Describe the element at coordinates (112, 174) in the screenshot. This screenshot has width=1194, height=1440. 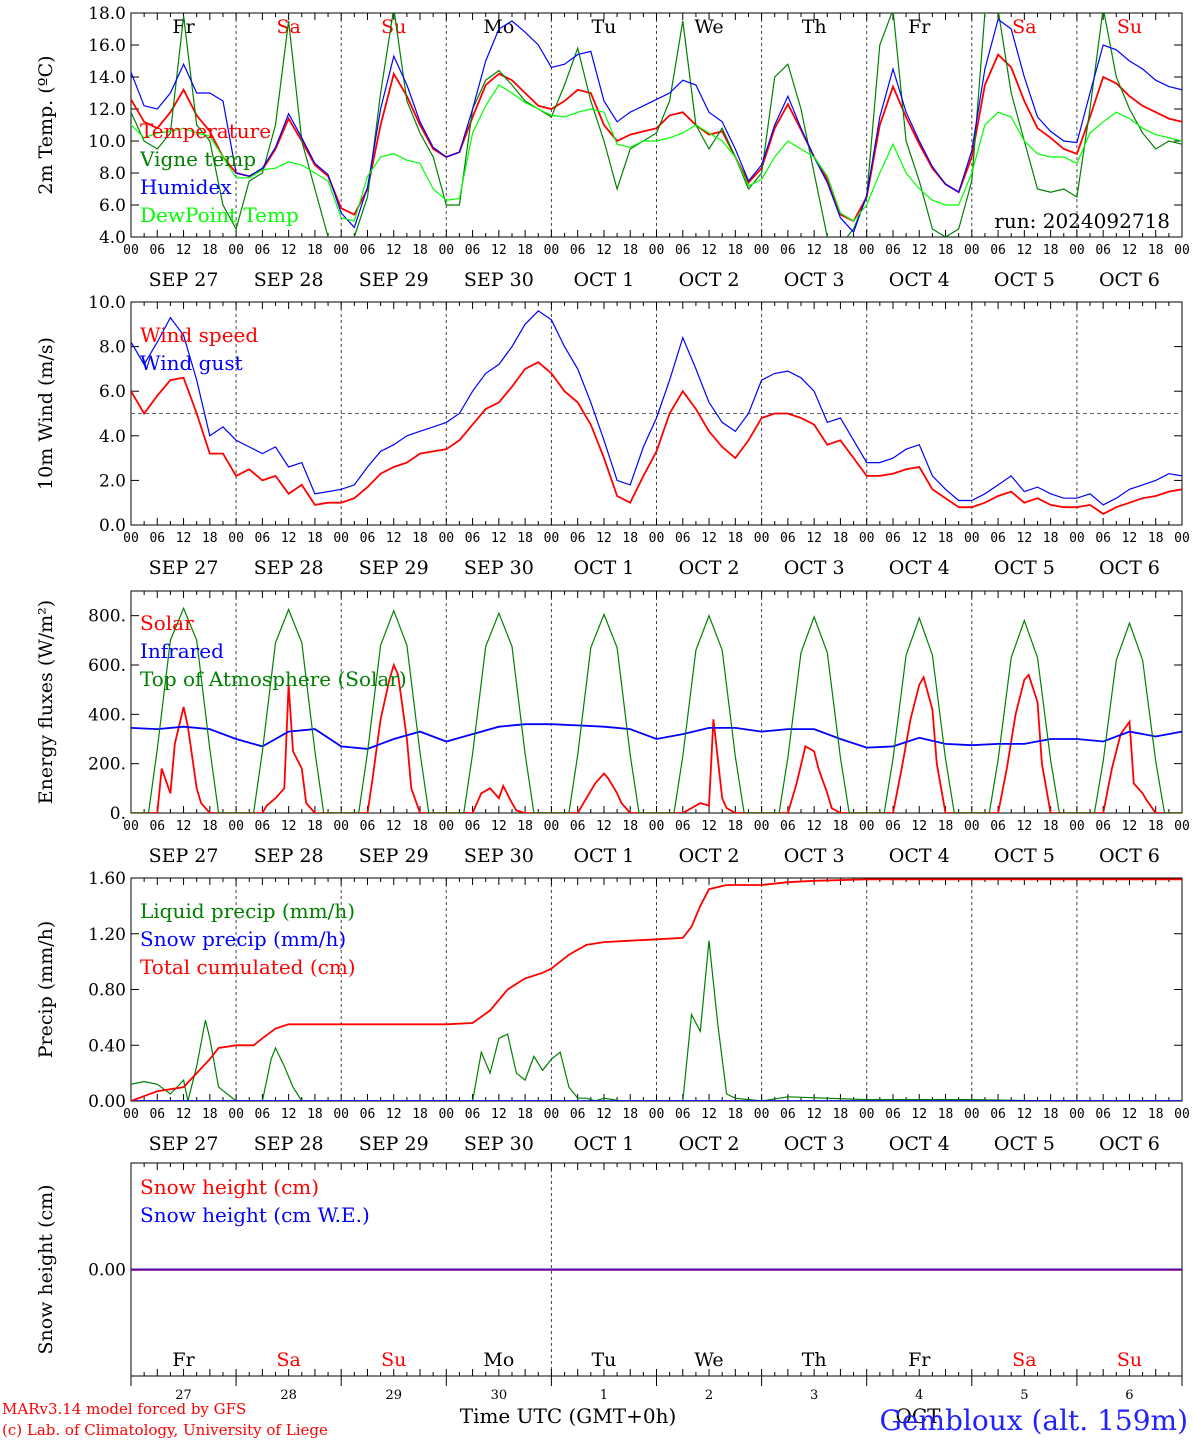
I see `y-tick-label: 8.0` at that location.